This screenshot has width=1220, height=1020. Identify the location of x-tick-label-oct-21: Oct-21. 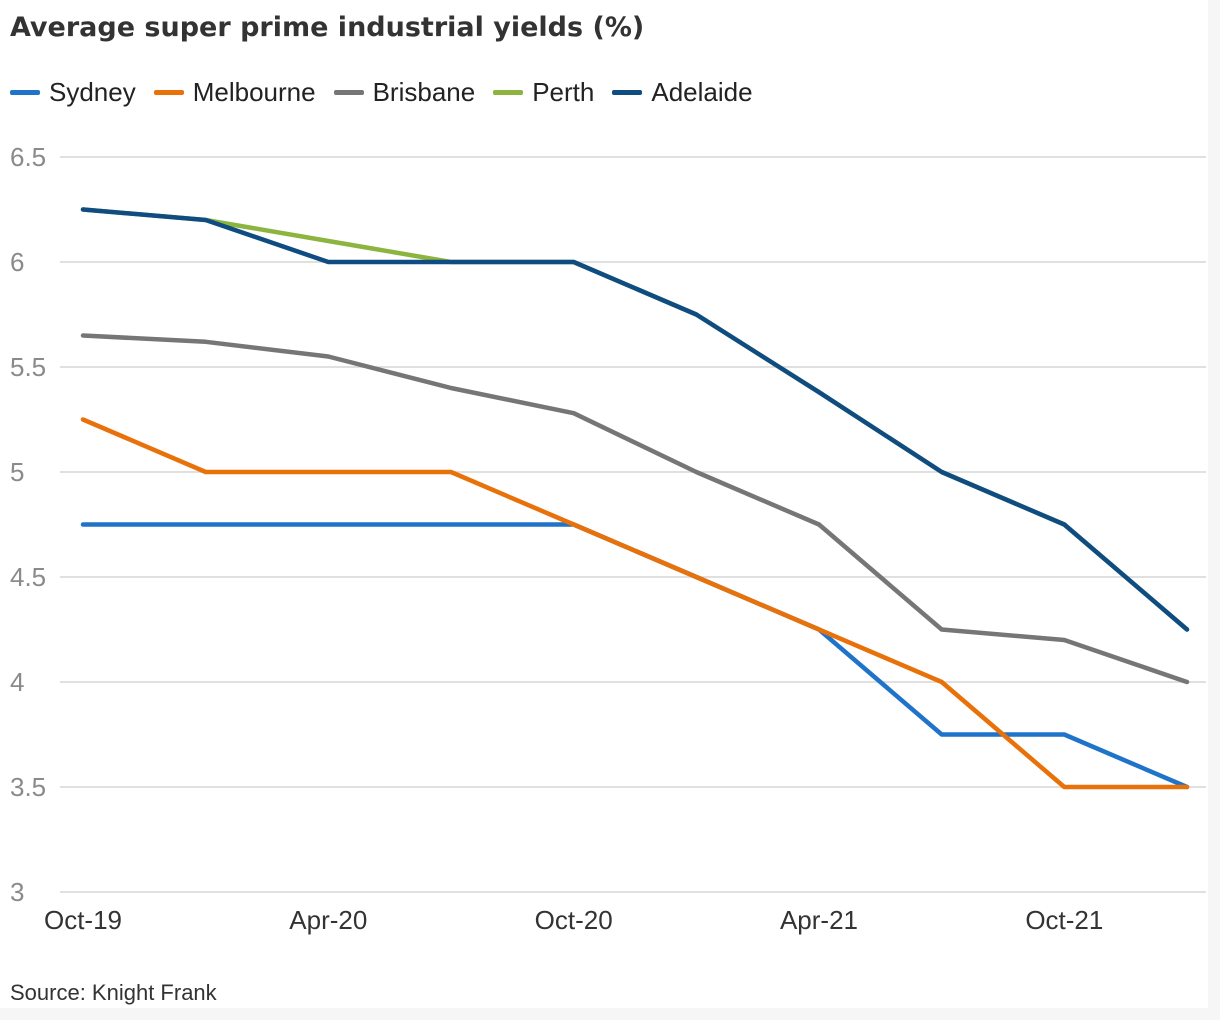
(1064, 920).